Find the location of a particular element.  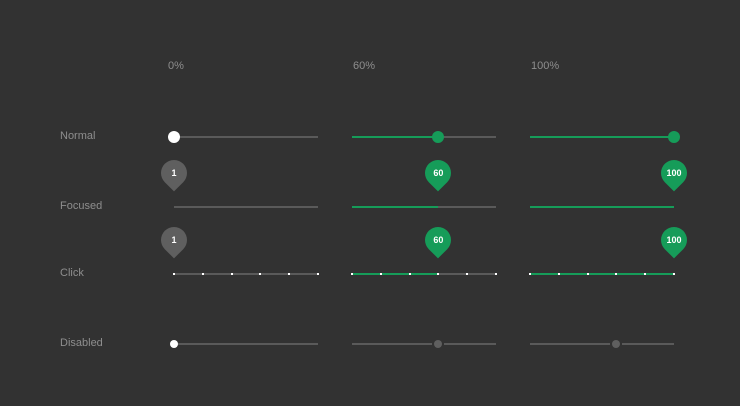

row-label: Focused is located at coordinates (81, 206).